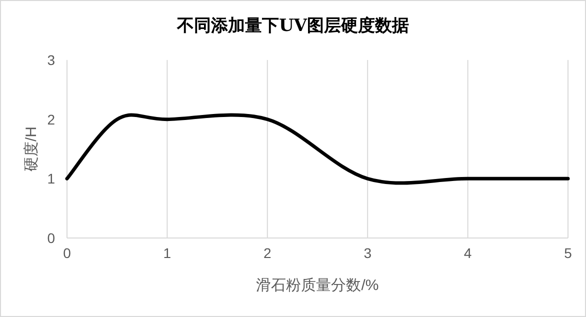  What do you see at coordinates (568, 253) in the screenshot?
I see `x-tick-label: 5` at bounding box center [568, 253].